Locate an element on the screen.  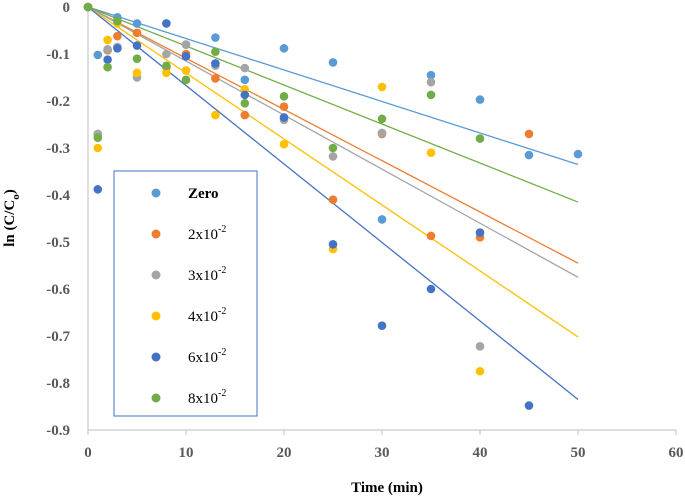
y-tick-label: -0.2 is located at coordinates (58, 102).